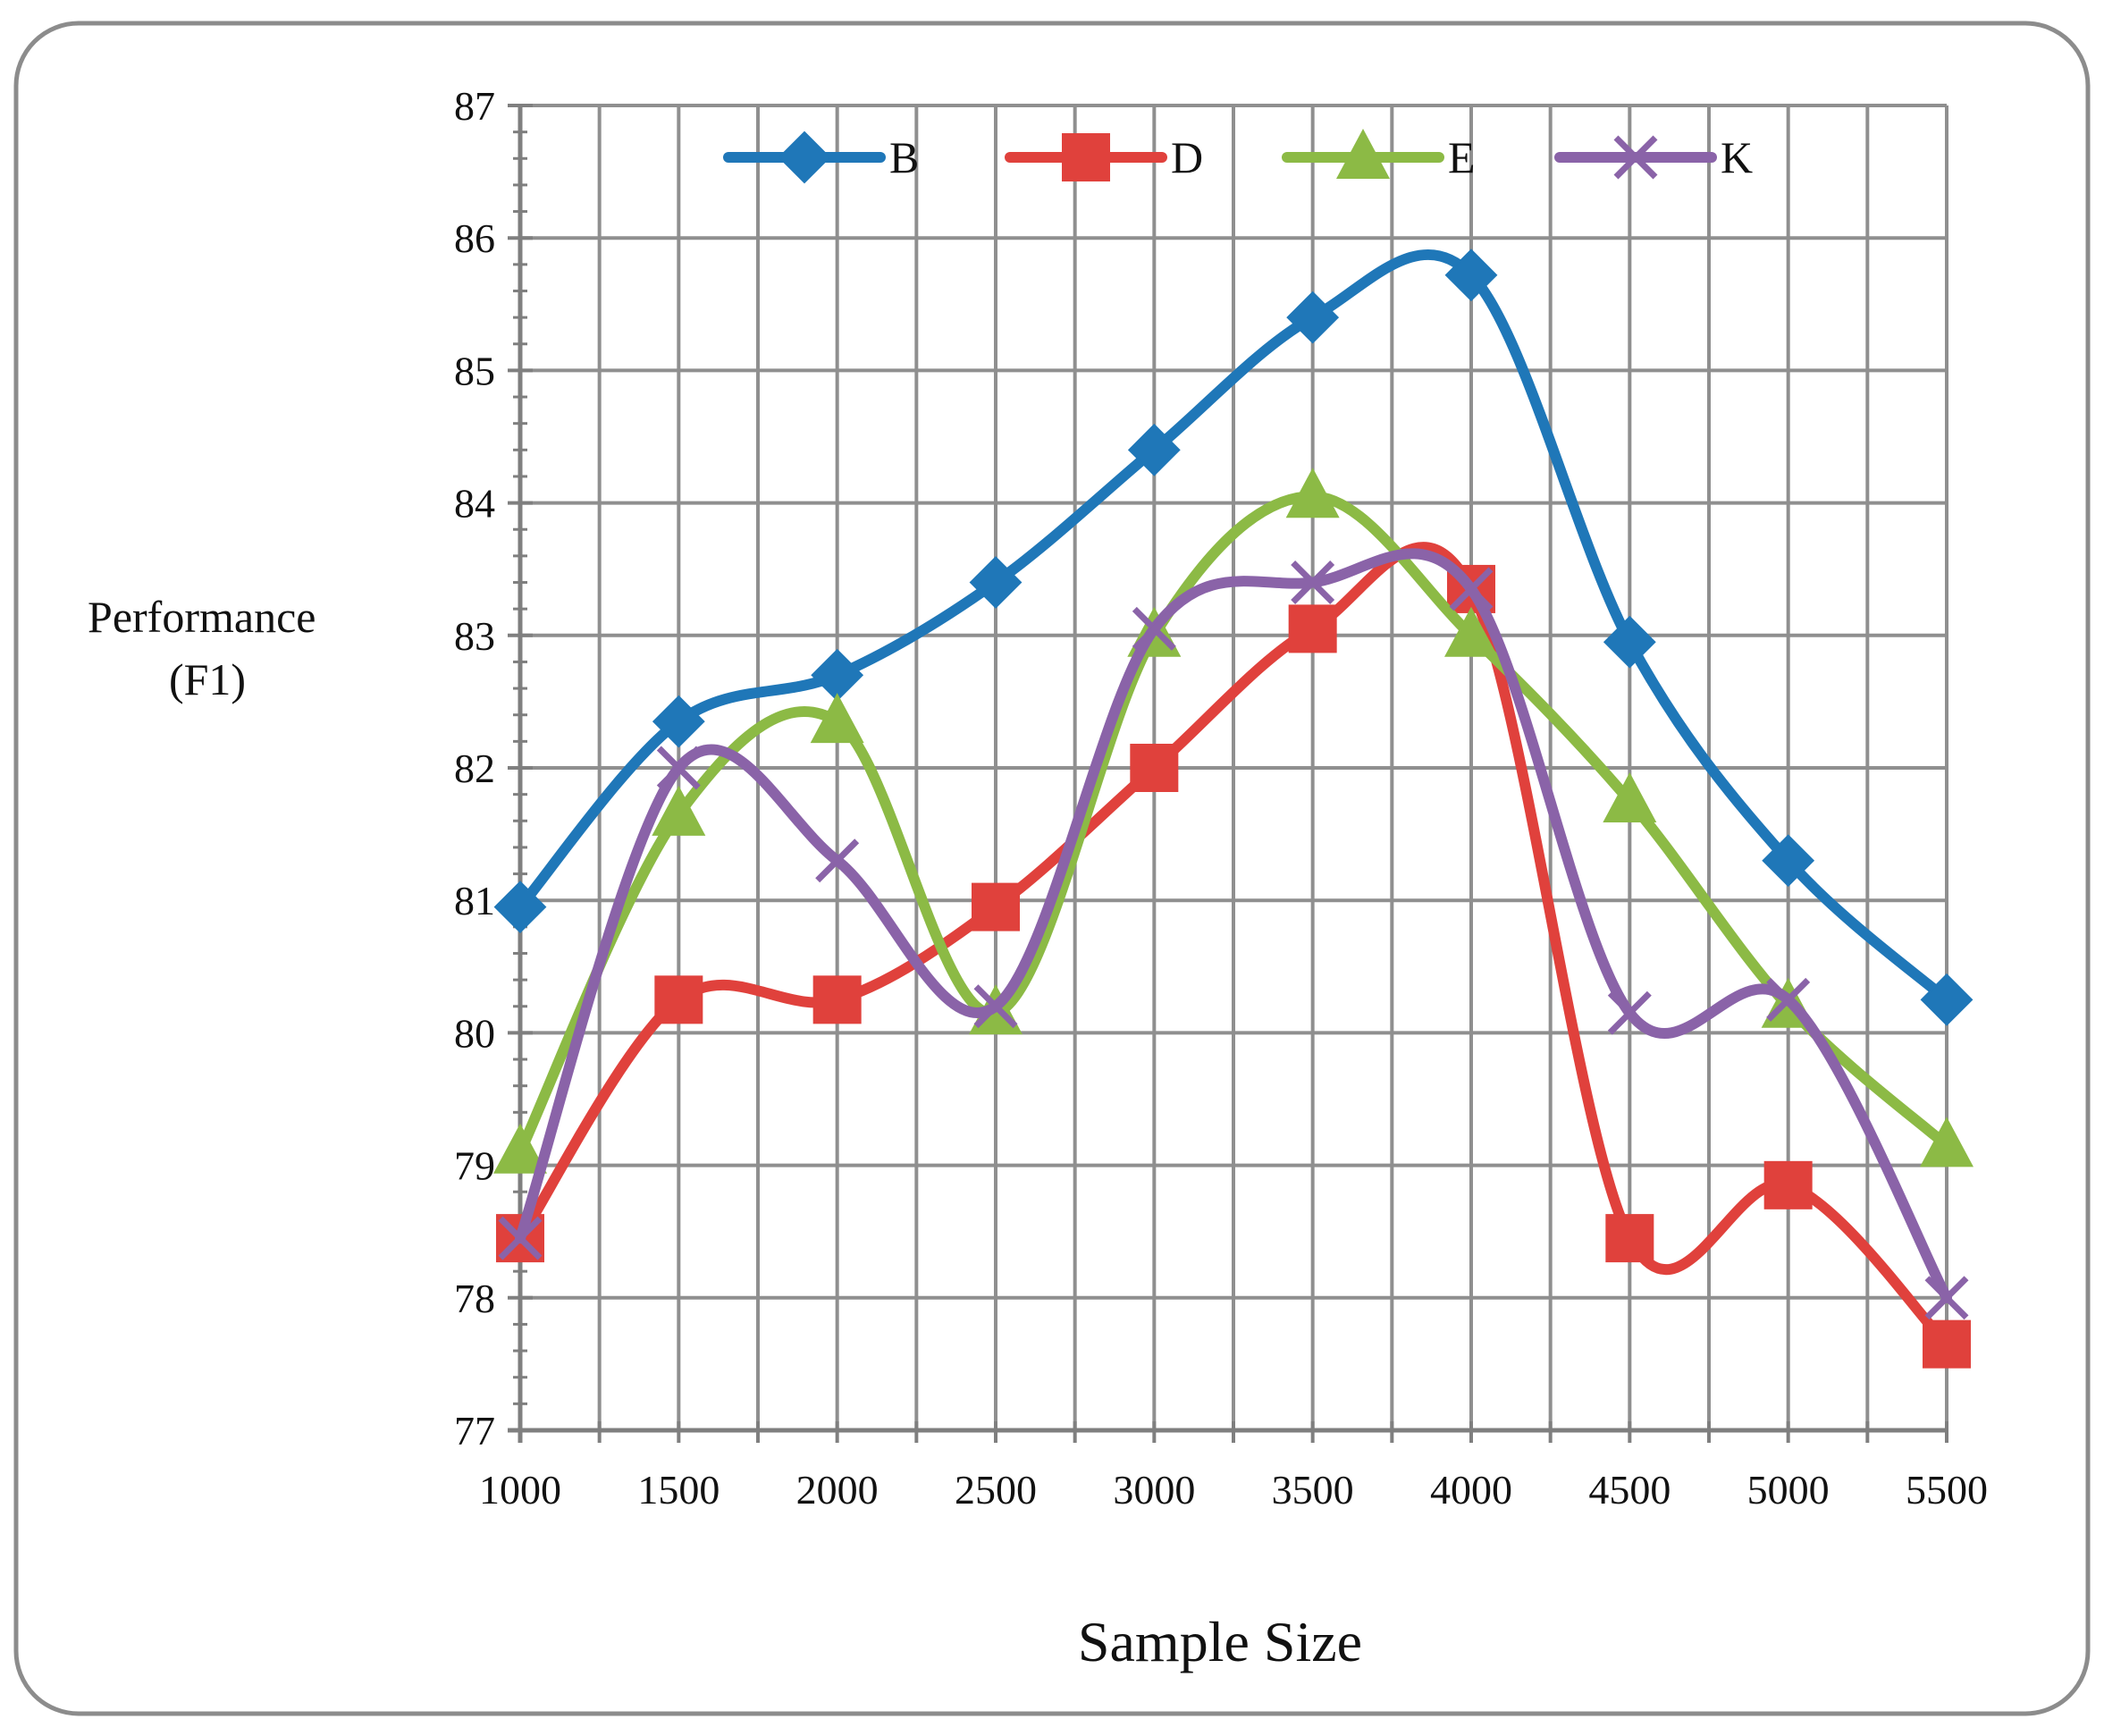 This screenshot has height=1736, width=2104. Describe the element at coordinates (1220, 1641) in the screenshot. I see `x-axis-title: Sample Size` at that location.